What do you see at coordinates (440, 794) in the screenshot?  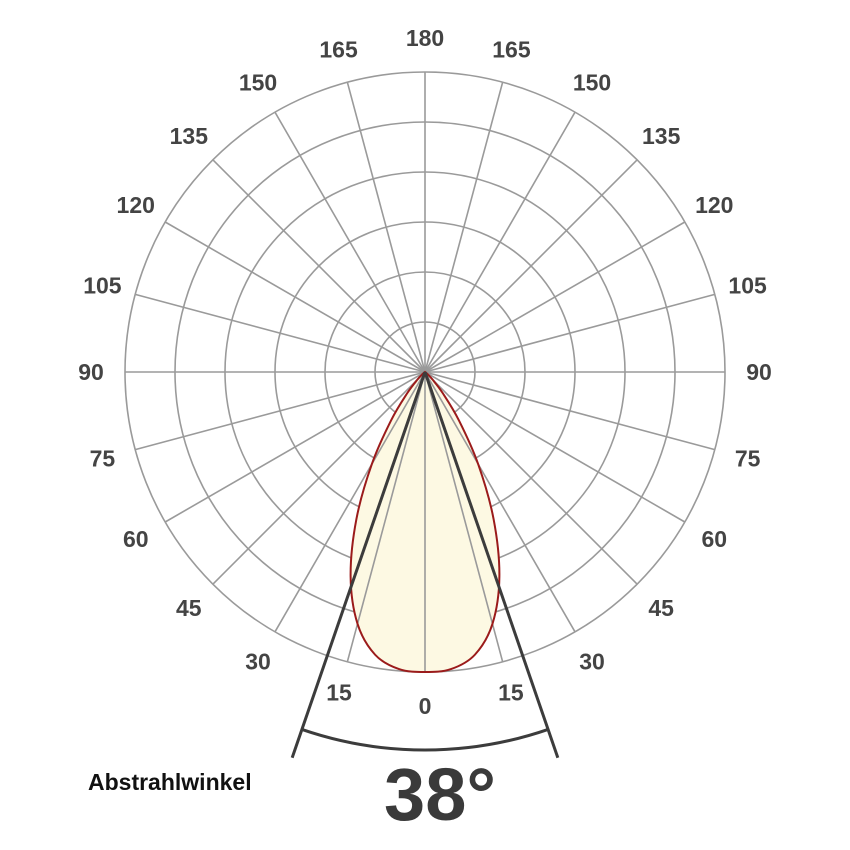 I see `beam-angle-value: 38°` at bounding box center [440, 794].